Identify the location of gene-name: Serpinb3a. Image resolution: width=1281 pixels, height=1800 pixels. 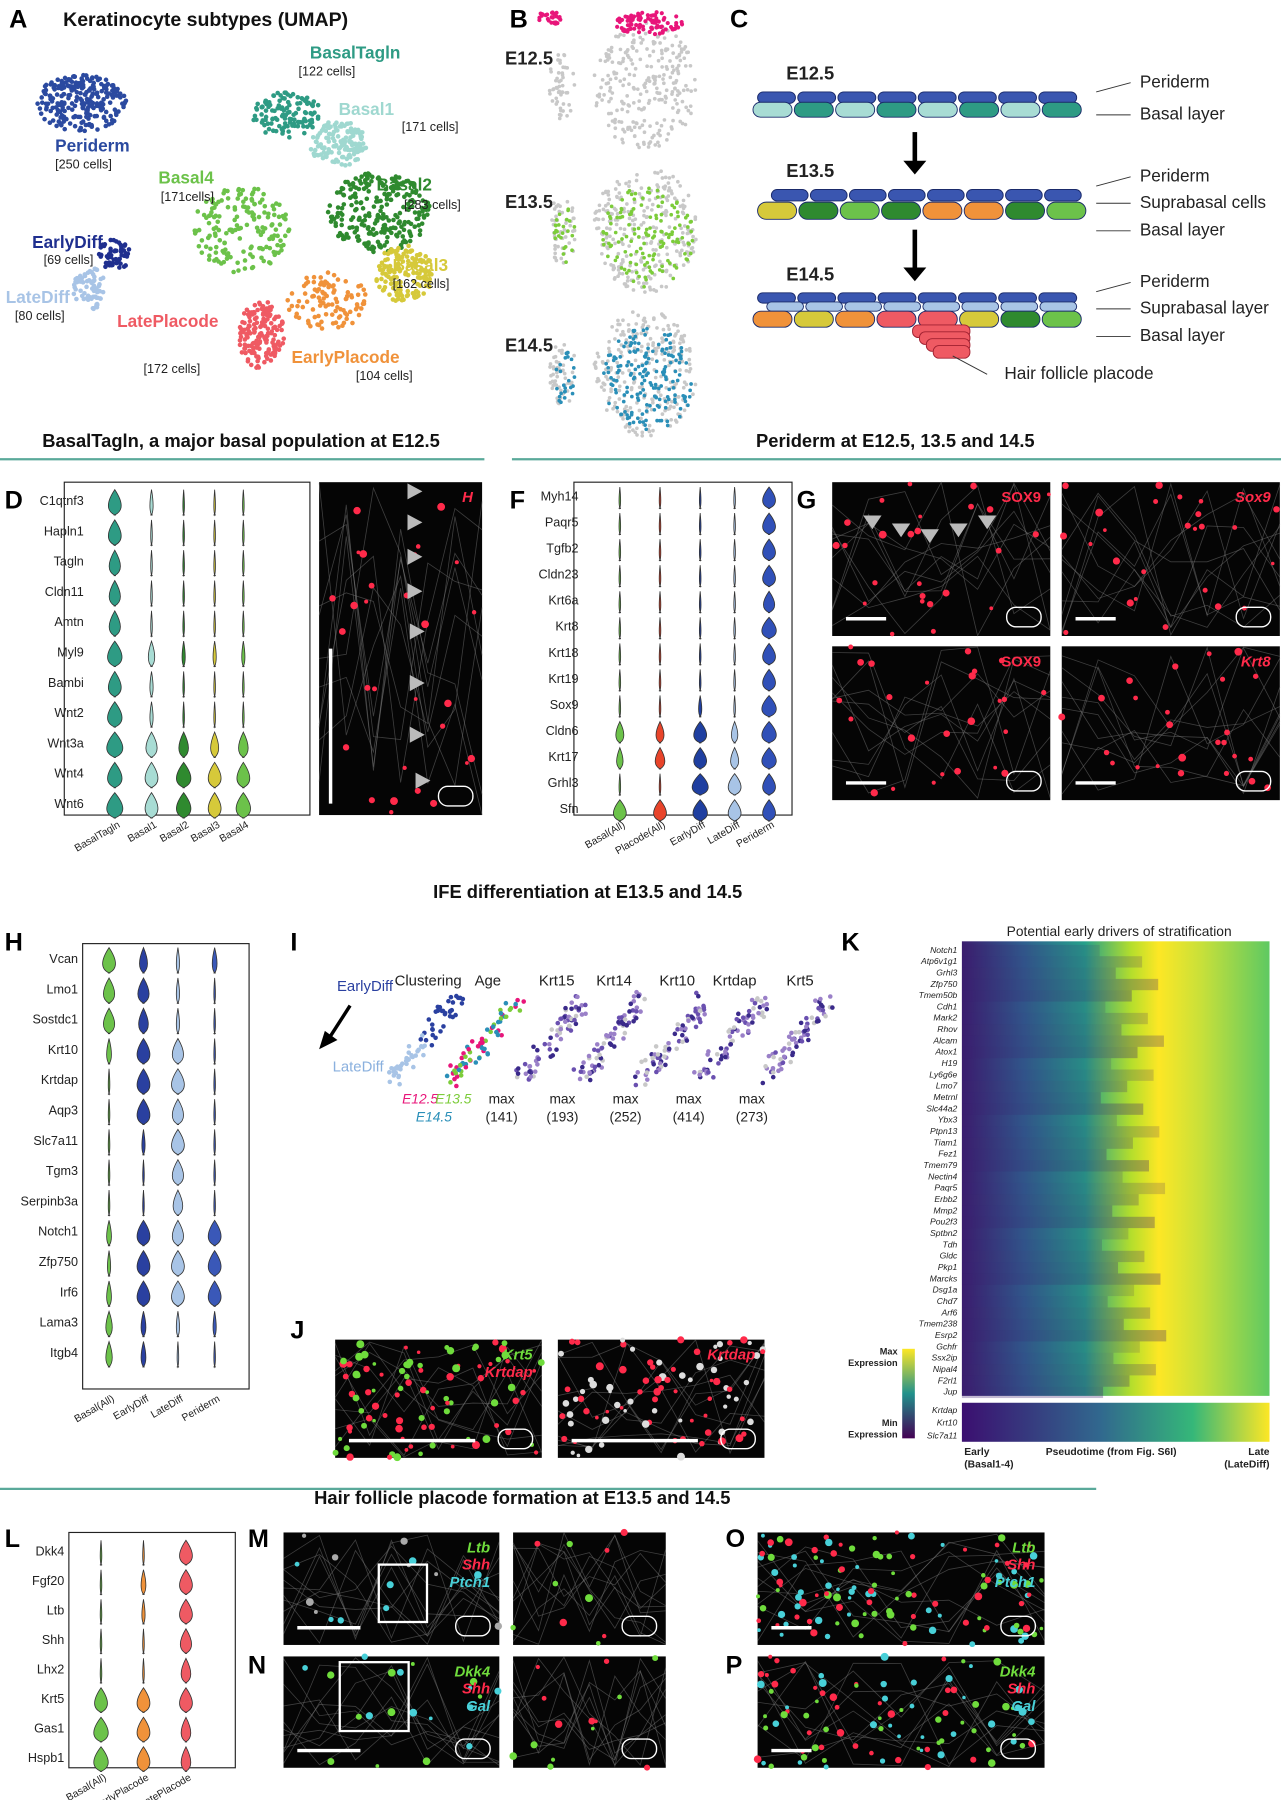
(50, 1201).